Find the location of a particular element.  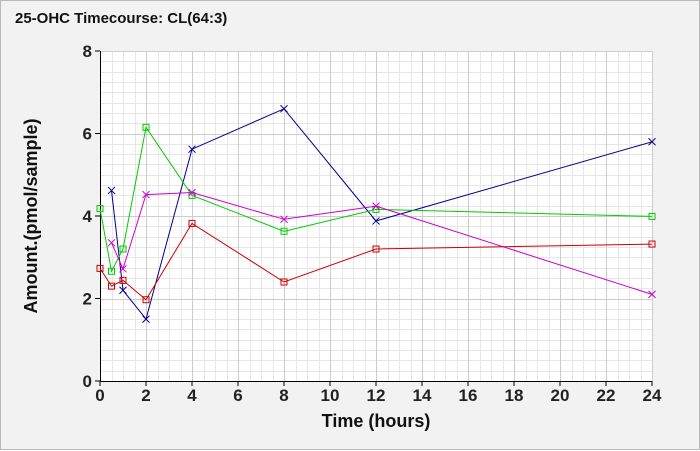

x-axis-title: Time (hours) is located at coordinates (376, 421).